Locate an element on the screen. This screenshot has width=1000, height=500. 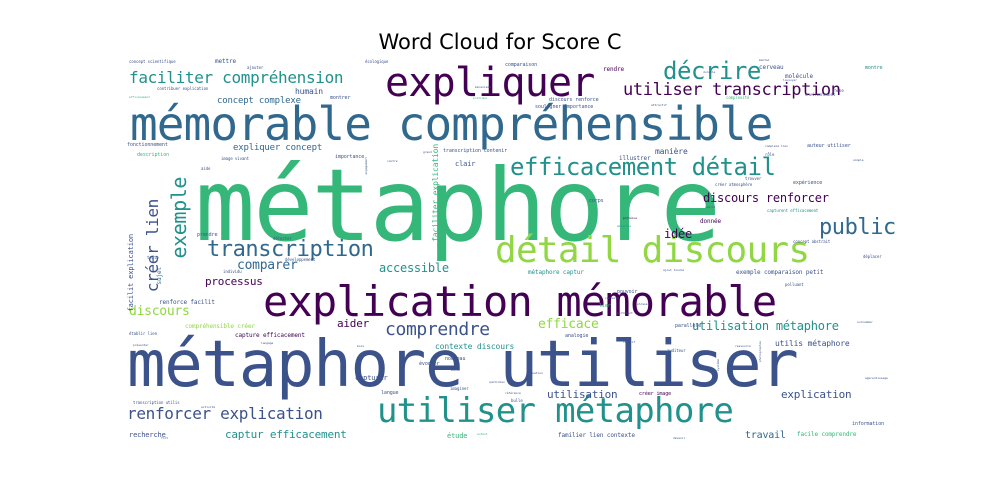
word-metaphore-utiliser: métaphore utiliser is located at coordinates (463, 365).